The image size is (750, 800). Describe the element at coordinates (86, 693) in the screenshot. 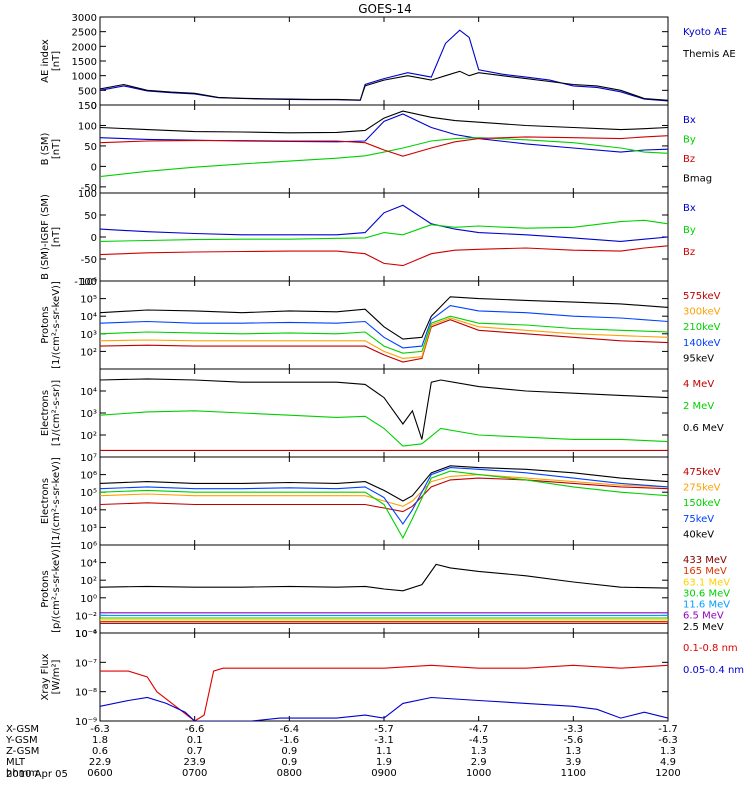

I see `y-tick-label: 10⁻⁸` at that location.